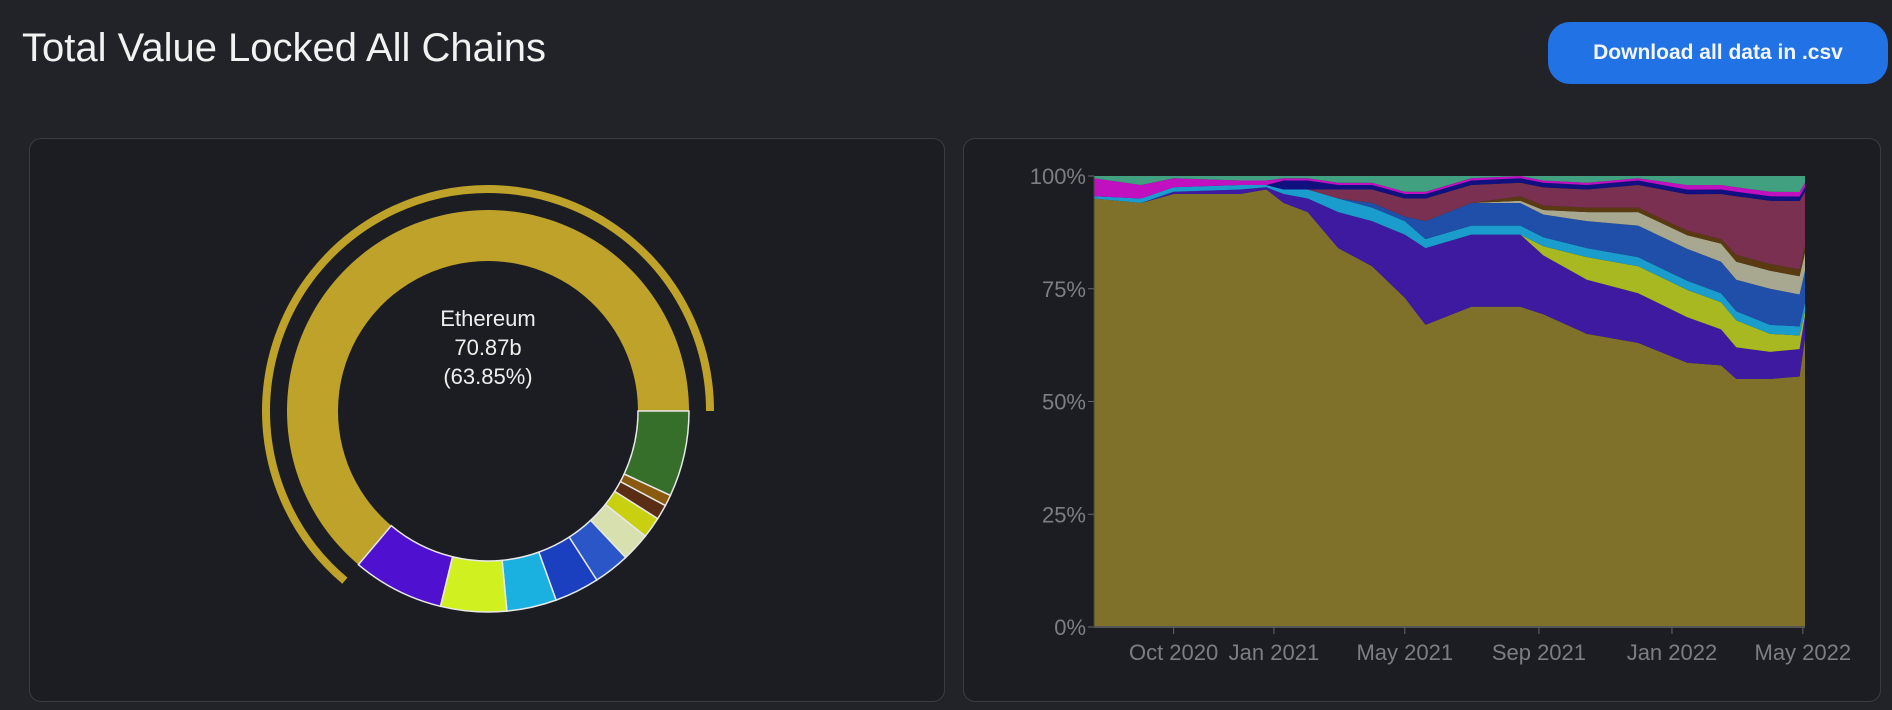 This screenshot has height=710, width=1892. What do you see at coordinates (284, 48) in the screenshot?
I see `page-title: Total Value Locked All Chains` at bounding box center [284, 48].